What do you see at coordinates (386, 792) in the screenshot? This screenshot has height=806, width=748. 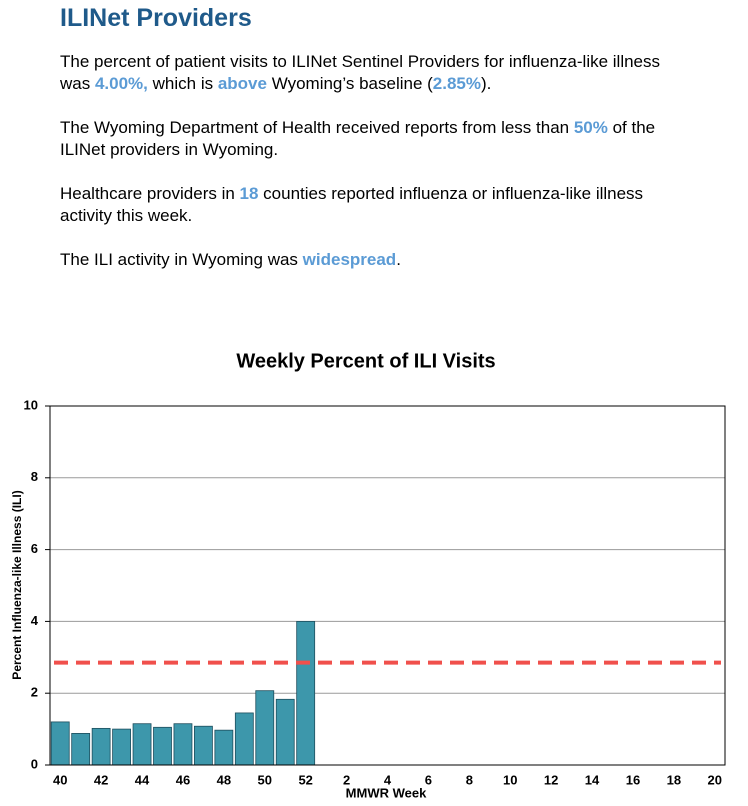 I see `x-axis-label: MMWR Week` at bounding box center [386, 792].